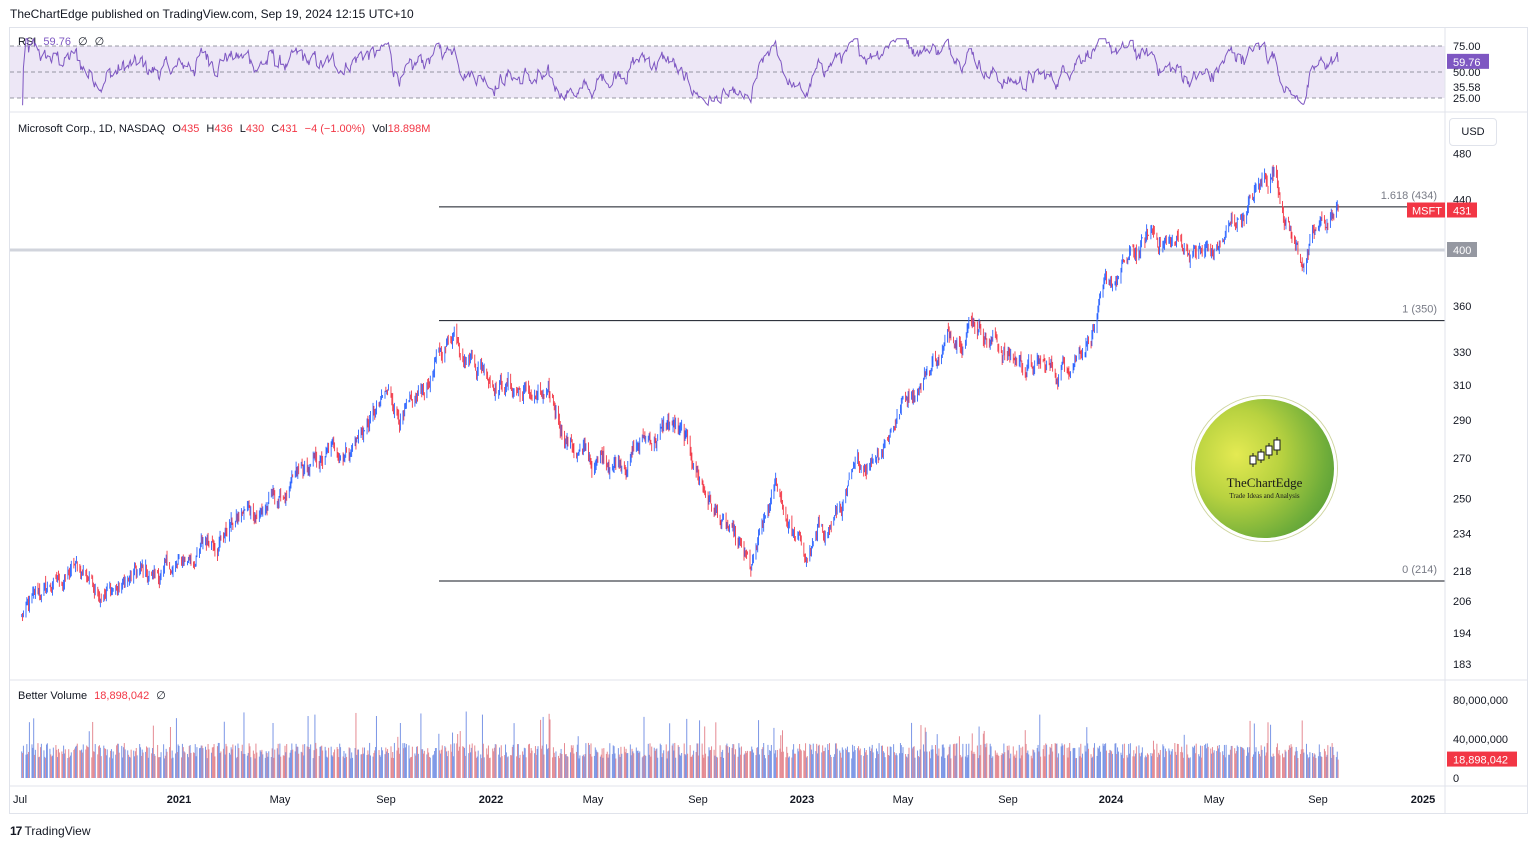 The width and height of the screenshot is (1539, 849). Describe the element at coordinates (1265, 452) in the screenshot. I see `candles-icon` at that location.